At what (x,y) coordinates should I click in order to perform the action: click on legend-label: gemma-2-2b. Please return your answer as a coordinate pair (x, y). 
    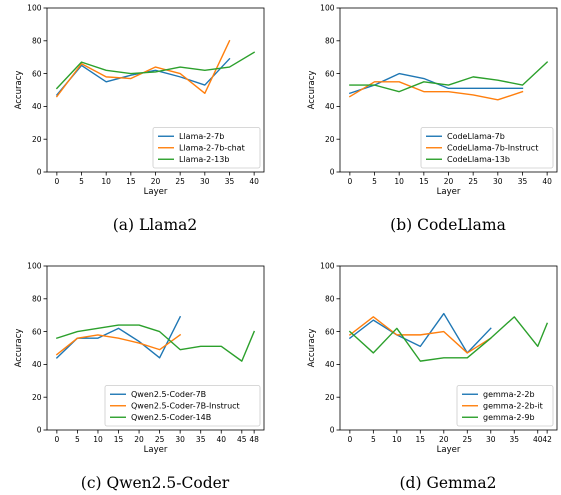
    Looking at the image, I should click on (509, 394).